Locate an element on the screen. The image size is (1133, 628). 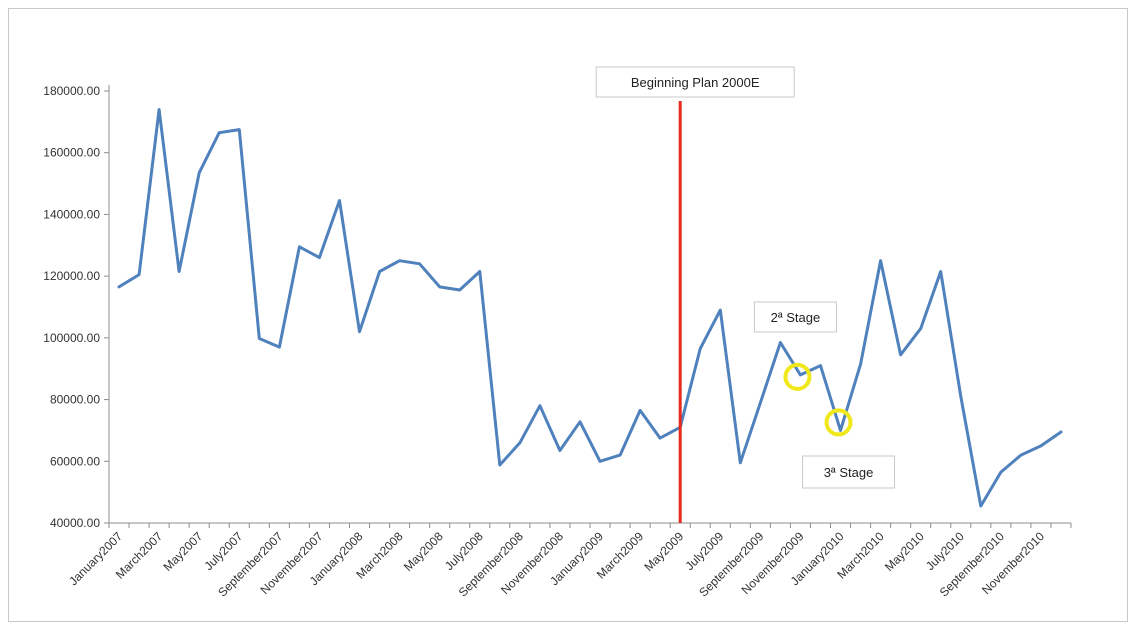
stage3-label: 3ª Stage is located at coordinates (849, 472).